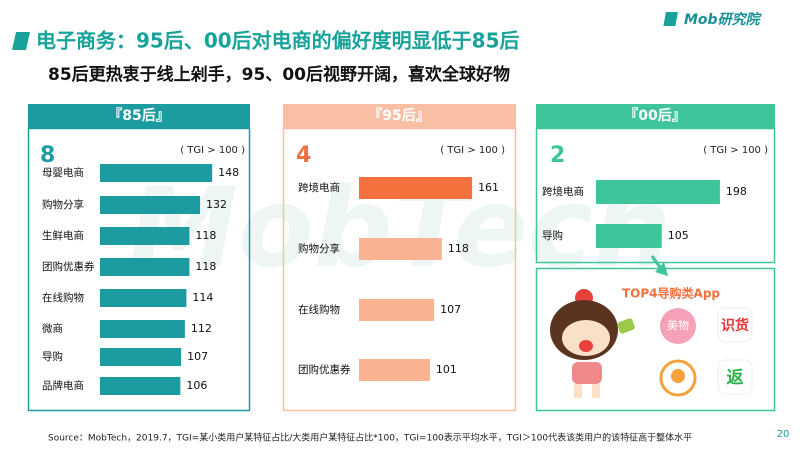 The width and height of the screenshot is (800, 450). What do you see at coordinates (671, 293) in the screenshot?
I see `apps-title: TOP4导购类App` at bounding box center [671, 293].